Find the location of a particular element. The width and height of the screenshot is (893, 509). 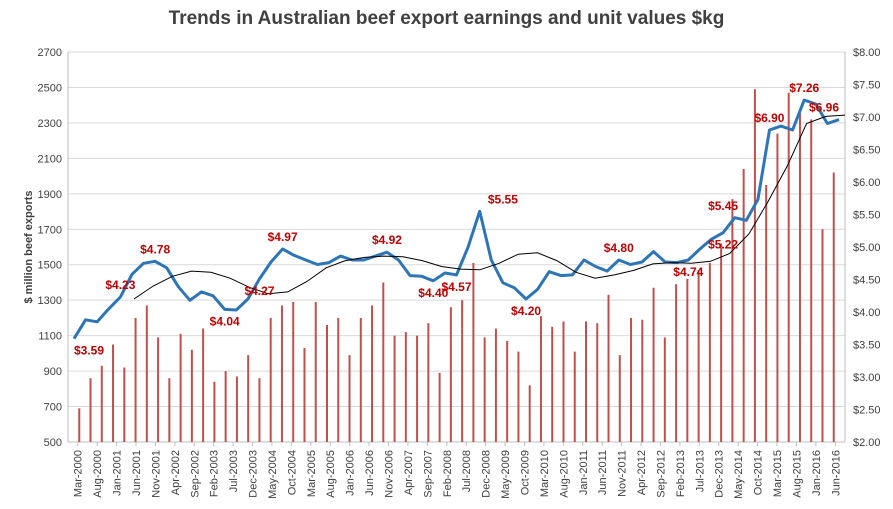

x-tick-label: Jun-2011 is located at coordinates (603, 472).